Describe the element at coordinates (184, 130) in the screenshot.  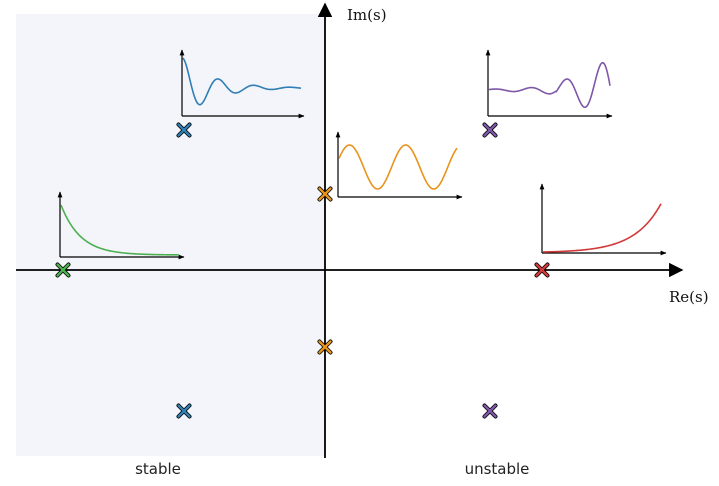
I see `pole-damped-upper` at that location.